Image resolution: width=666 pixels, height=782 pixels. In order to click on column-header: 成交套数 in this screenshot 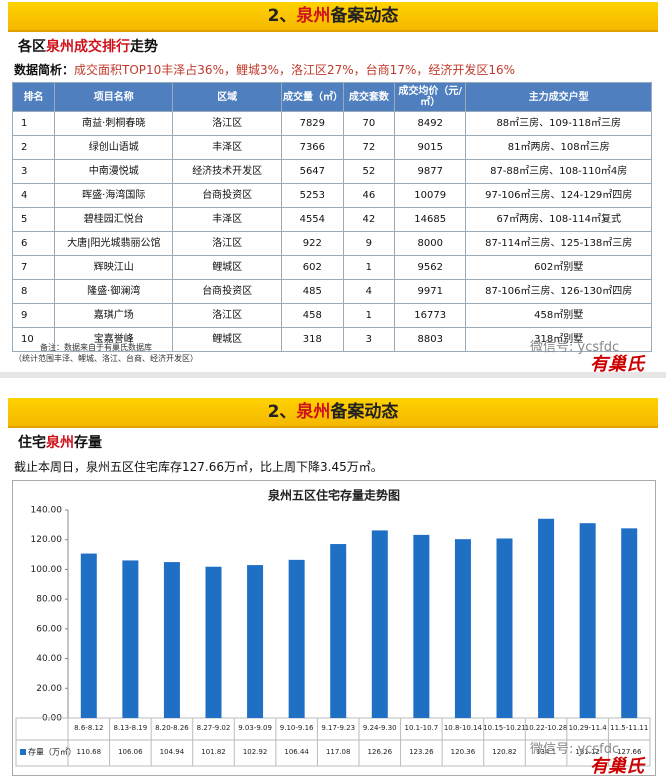, I will do `click(369, 97)`.